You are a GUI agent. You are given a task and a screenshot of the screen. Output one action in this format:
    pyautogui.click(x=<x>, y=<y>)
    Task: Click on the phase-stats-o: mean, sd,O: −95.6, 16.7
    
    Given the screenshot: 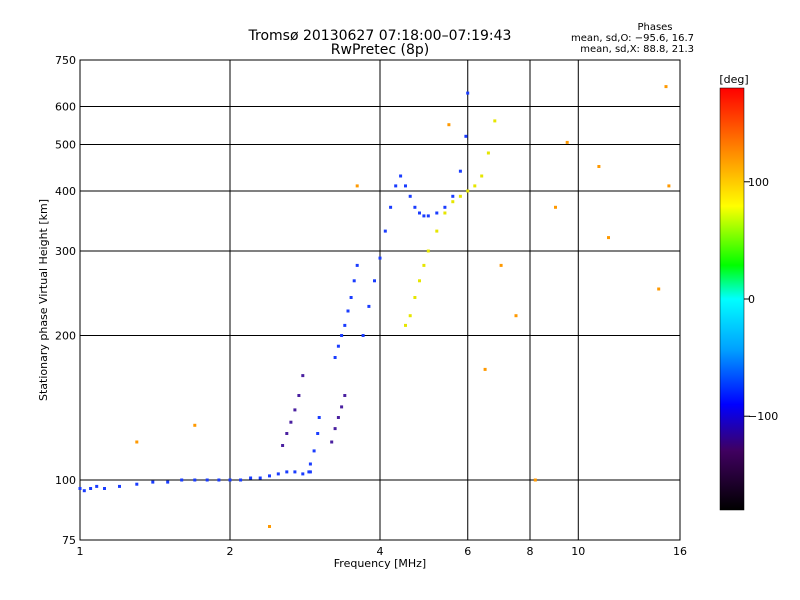 What is the action you would take?
    pyautogui.click(x=632, y=38)
    